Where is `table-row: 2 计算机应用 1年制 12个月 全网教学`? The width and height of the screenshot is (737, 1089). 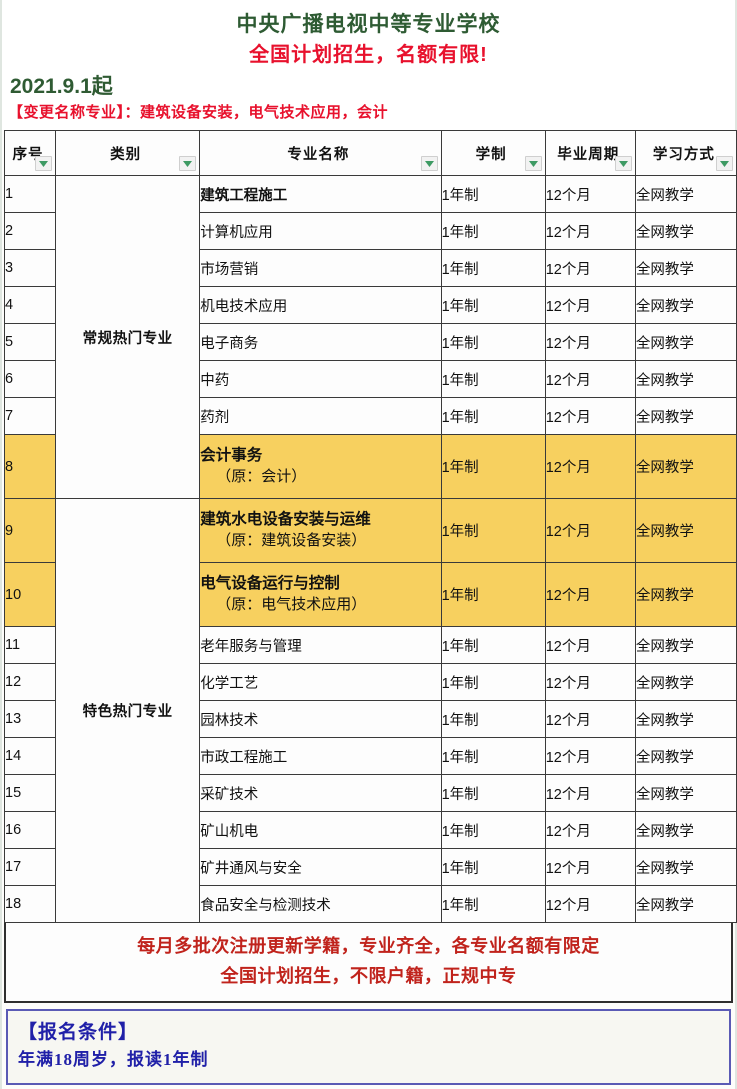
table-row: 2 计算机应用 1年制 12个月 全网教学 is located at coordinates (370, 231).